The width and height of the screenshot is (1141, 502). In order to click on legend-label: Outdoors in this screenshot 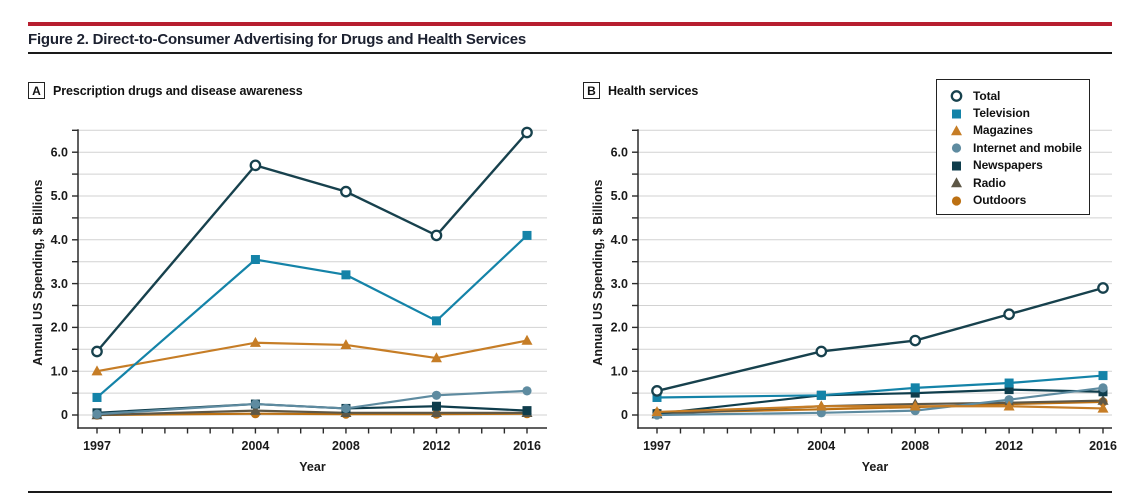, I will do `click(1000, 200)`.